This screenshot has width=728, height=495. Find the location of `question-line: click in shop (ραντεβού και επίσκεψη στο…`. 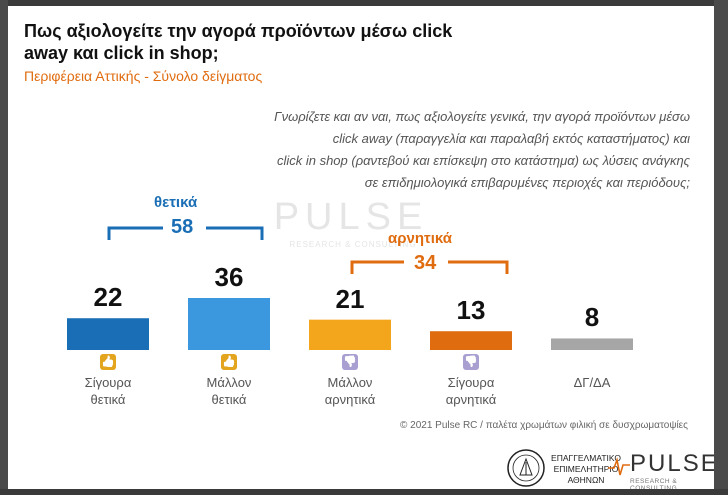

question-line: click in shop (ραντεβού και επίσκεψη στο… is located at coordinates (483, 160).